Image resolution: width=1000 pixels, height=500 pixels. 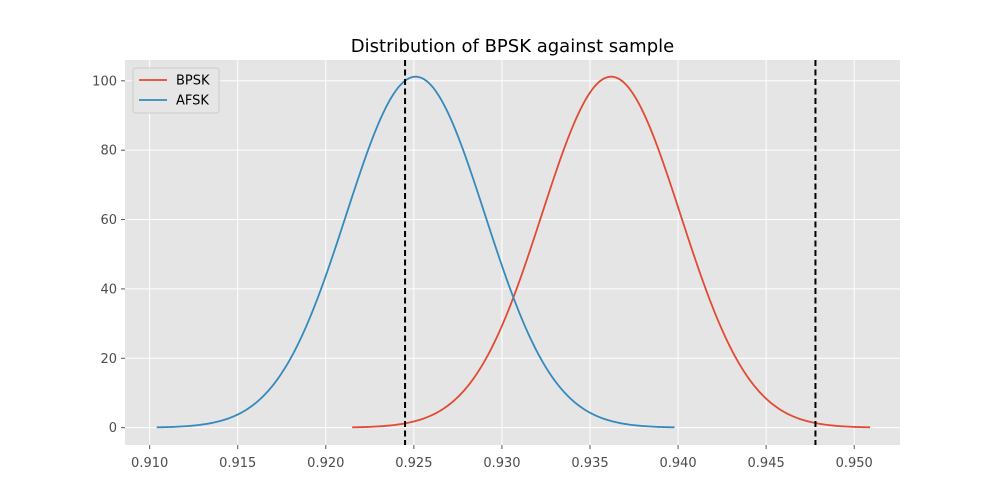 I want to click on x-tick-label: 0.930, so click(x=501, y=463).